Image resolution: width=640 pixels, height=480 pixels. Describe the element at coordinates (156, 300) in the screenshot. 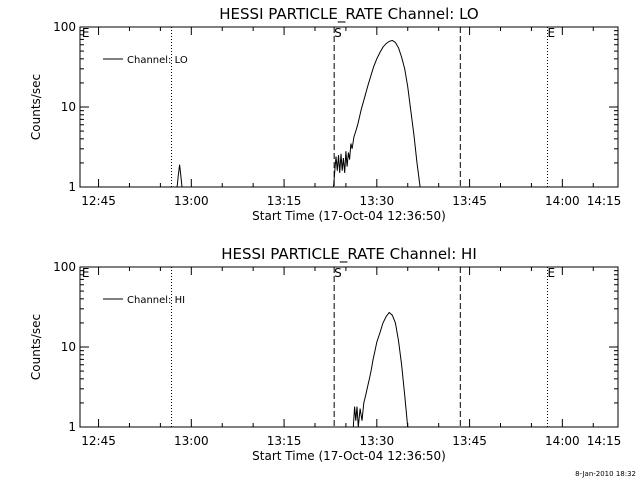

I see `legend-label: Channel: HI` at that location.